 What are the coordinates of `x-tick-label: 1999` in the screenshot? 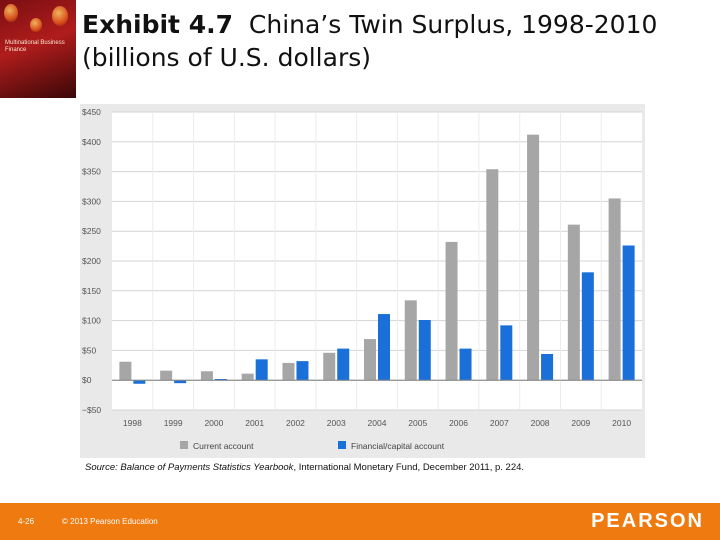 It's located at (173, 423).